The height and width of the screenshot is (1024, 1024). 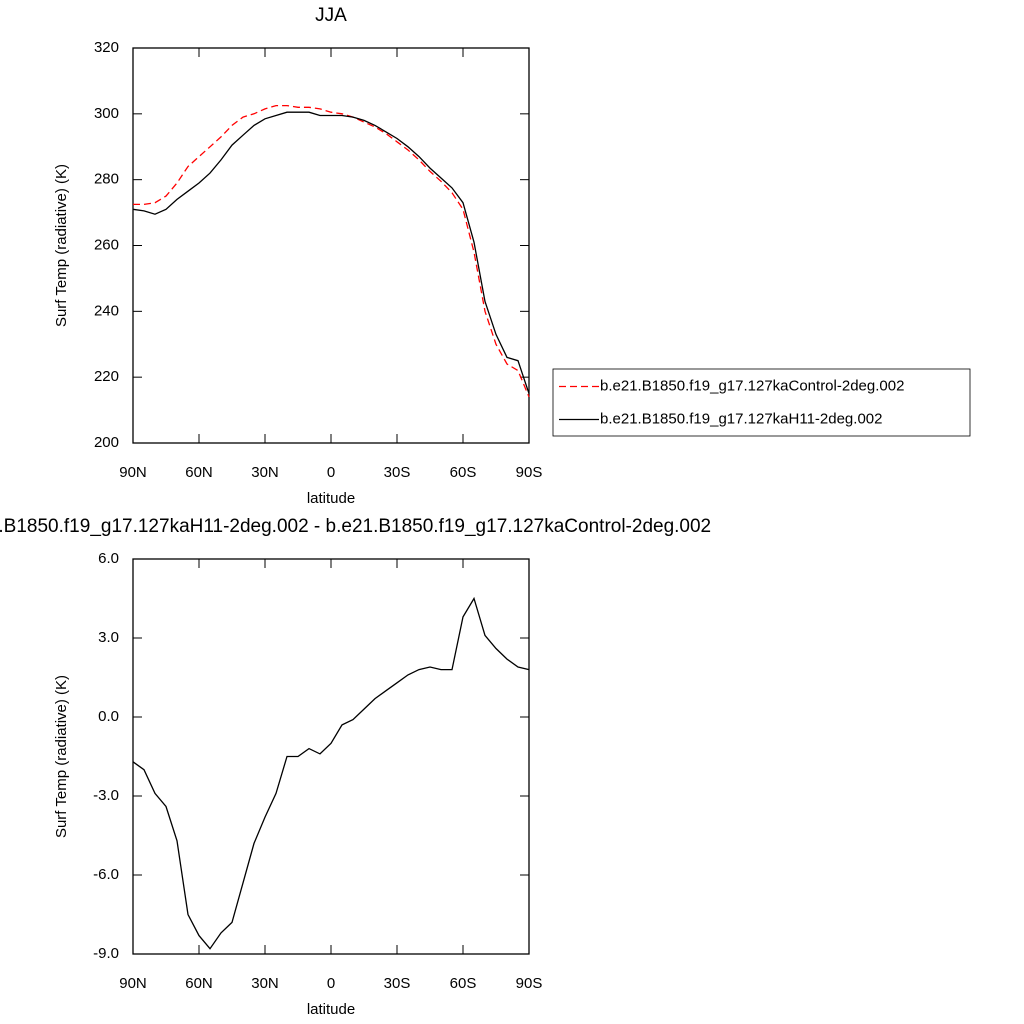 What do you see at coordinates (106, 795) in the screenshot?
I see `y-tick-label: -3.0` at bounding box center [106, 795].